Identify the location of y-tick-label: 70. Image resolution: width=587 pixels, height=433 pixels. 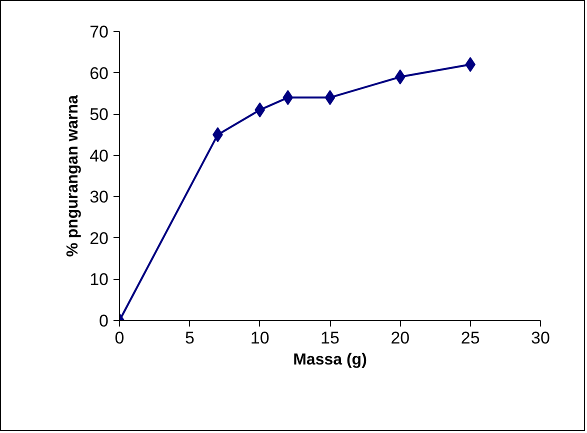
(99, 32).